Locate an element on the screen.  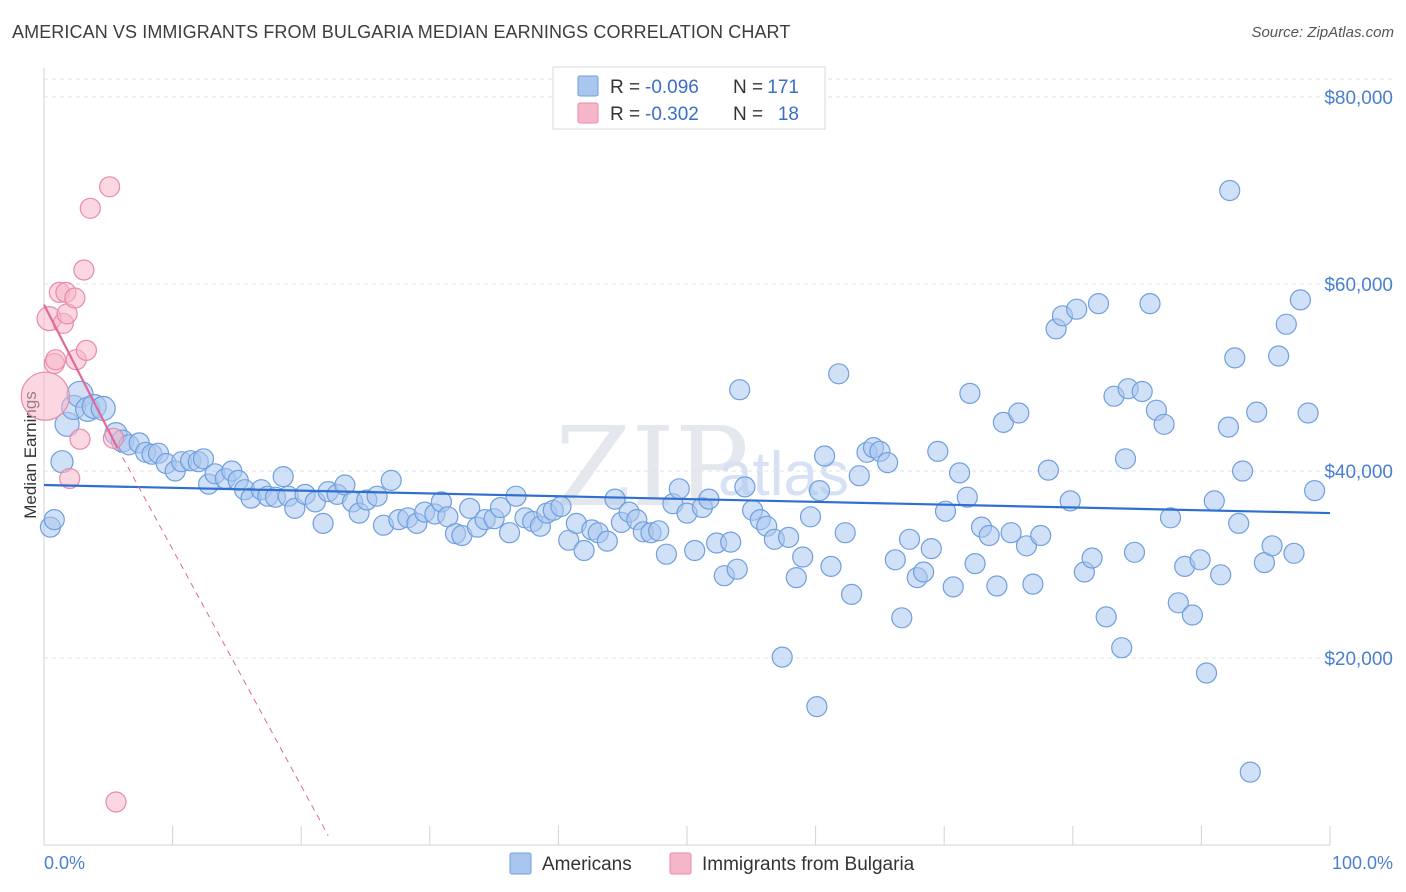
bottom-legend-swatch-bulgaria is located at coordinates (680, 863).